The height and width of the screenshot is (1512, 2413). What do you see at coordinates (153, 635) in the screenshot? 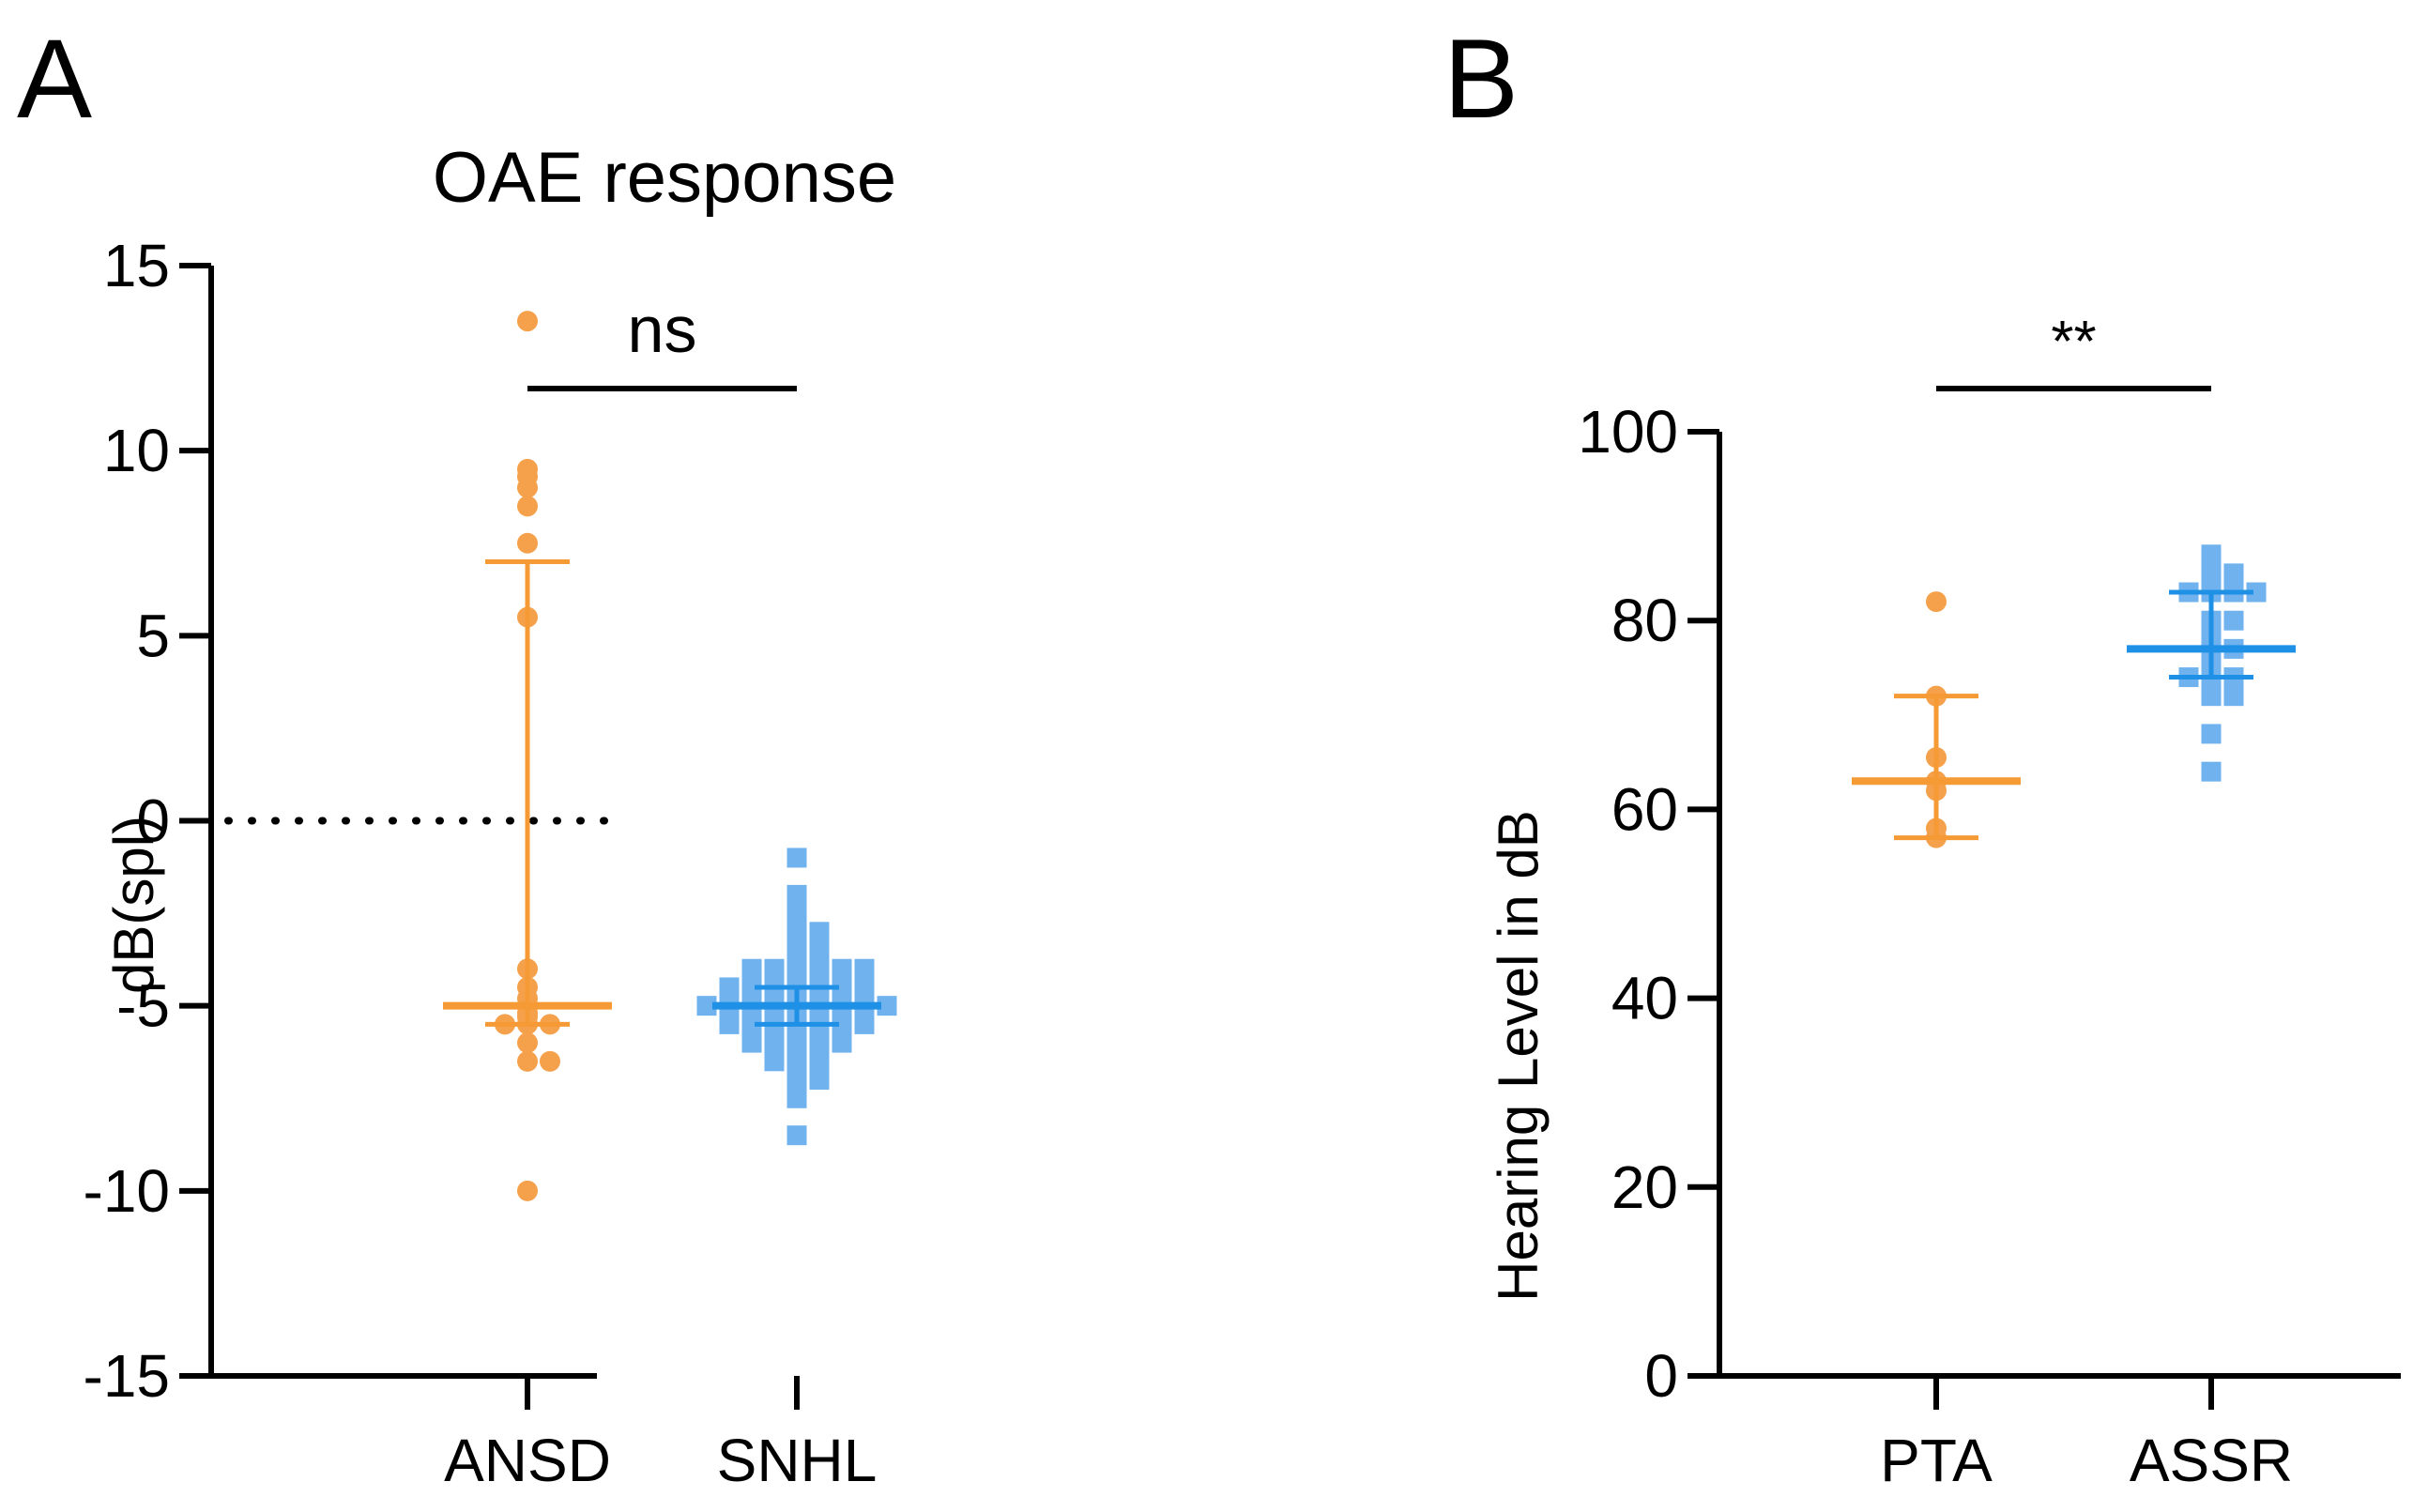
I see `y-tick-label: 5` at bounding box center [153, 635].